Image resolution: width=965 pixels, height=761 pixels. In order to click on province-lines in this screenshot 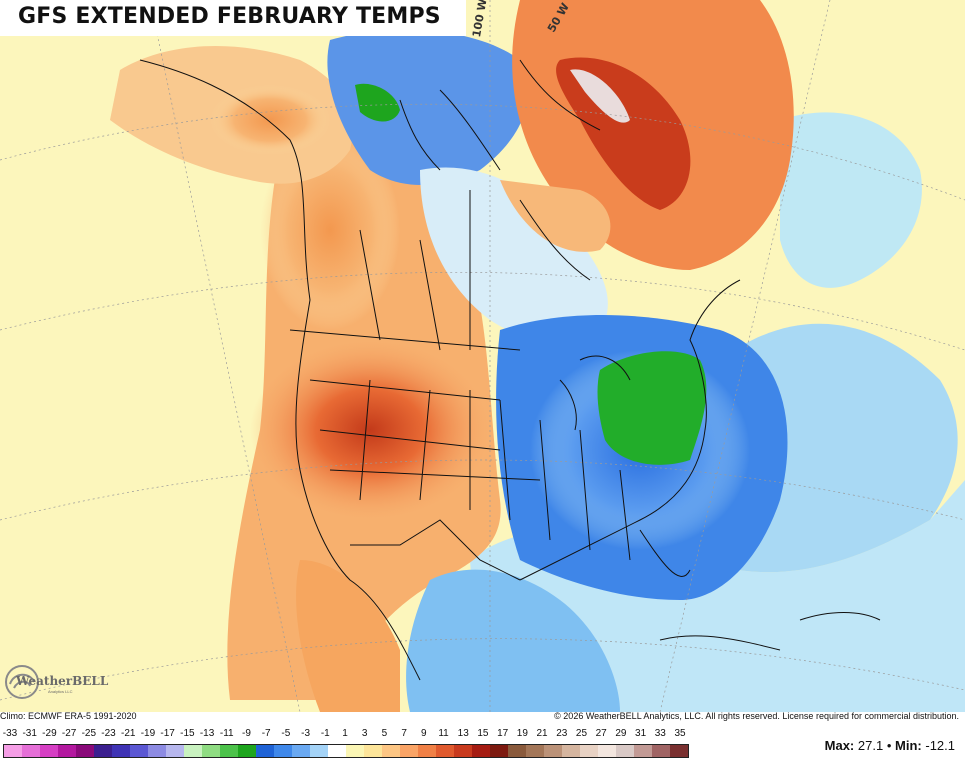, I will do `click(415, 270)`.